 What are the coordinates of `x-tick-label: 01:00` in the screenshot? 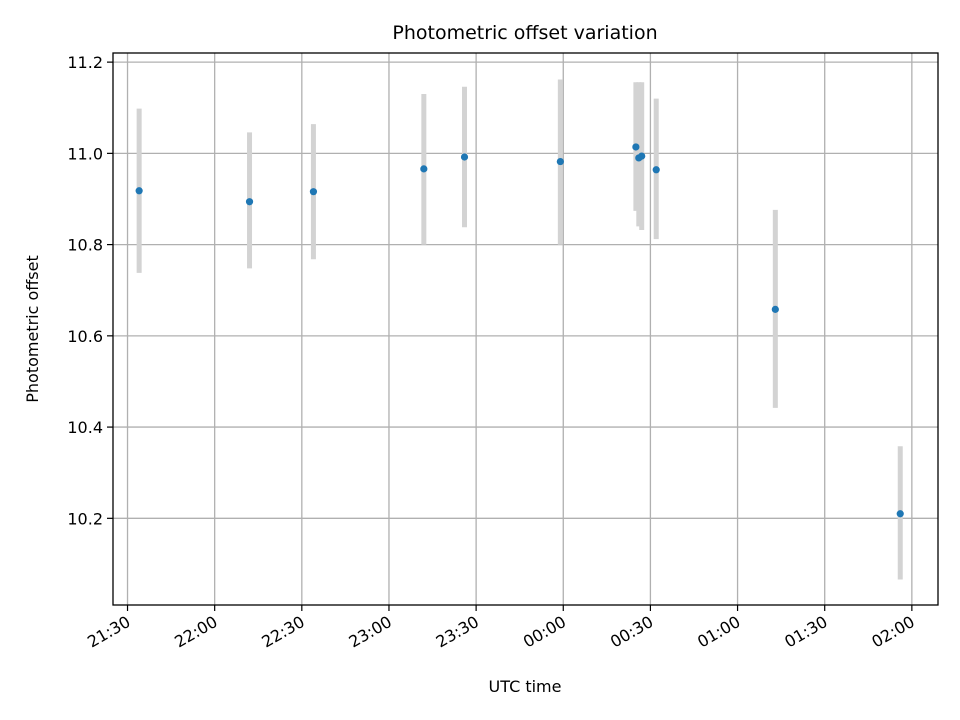 It's located at (718, 632).